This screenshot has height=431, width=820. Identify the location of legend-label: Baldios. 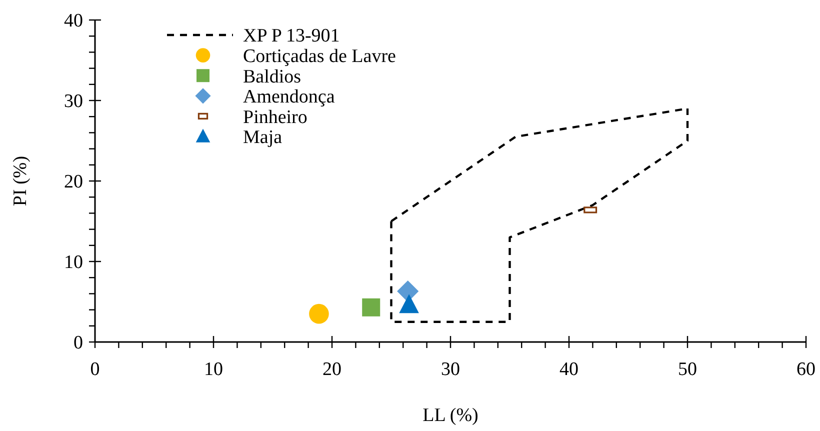
(272, 77).